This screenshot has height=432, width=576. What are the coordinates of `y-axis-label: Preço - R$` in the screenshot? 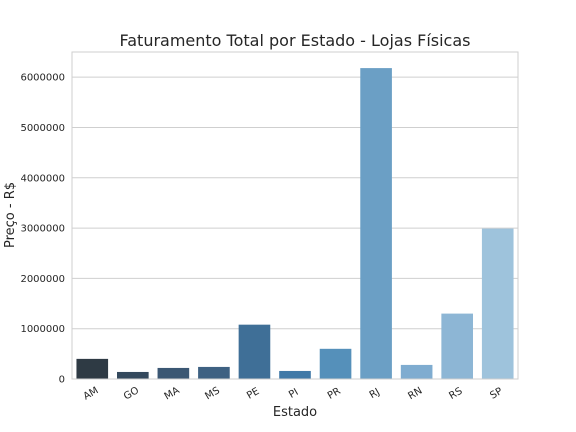 It's located at (10, 215).